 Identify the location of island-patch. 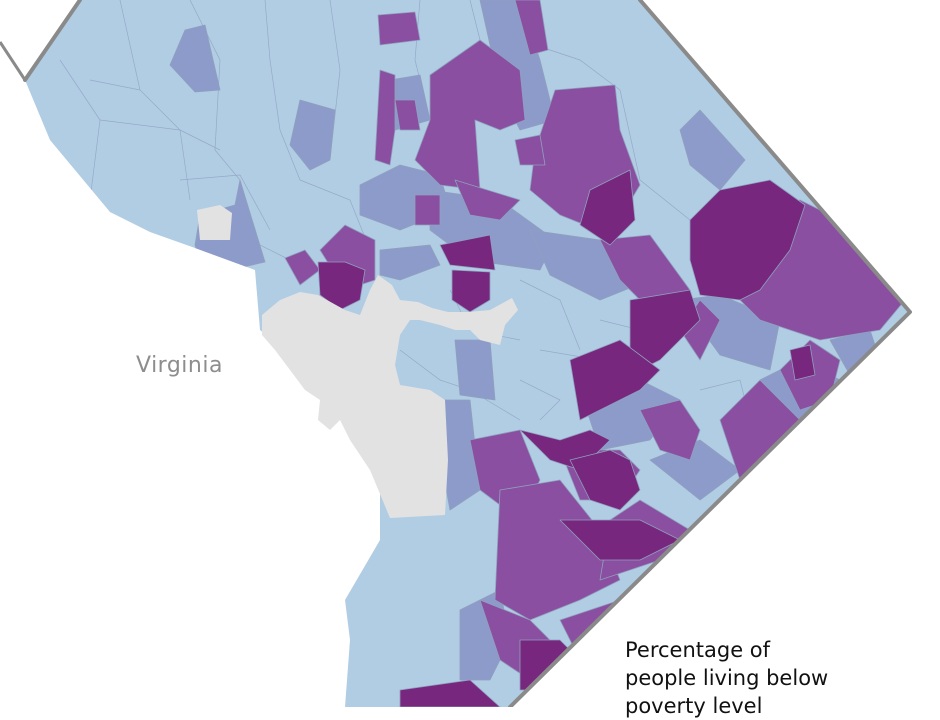
(214, 222).